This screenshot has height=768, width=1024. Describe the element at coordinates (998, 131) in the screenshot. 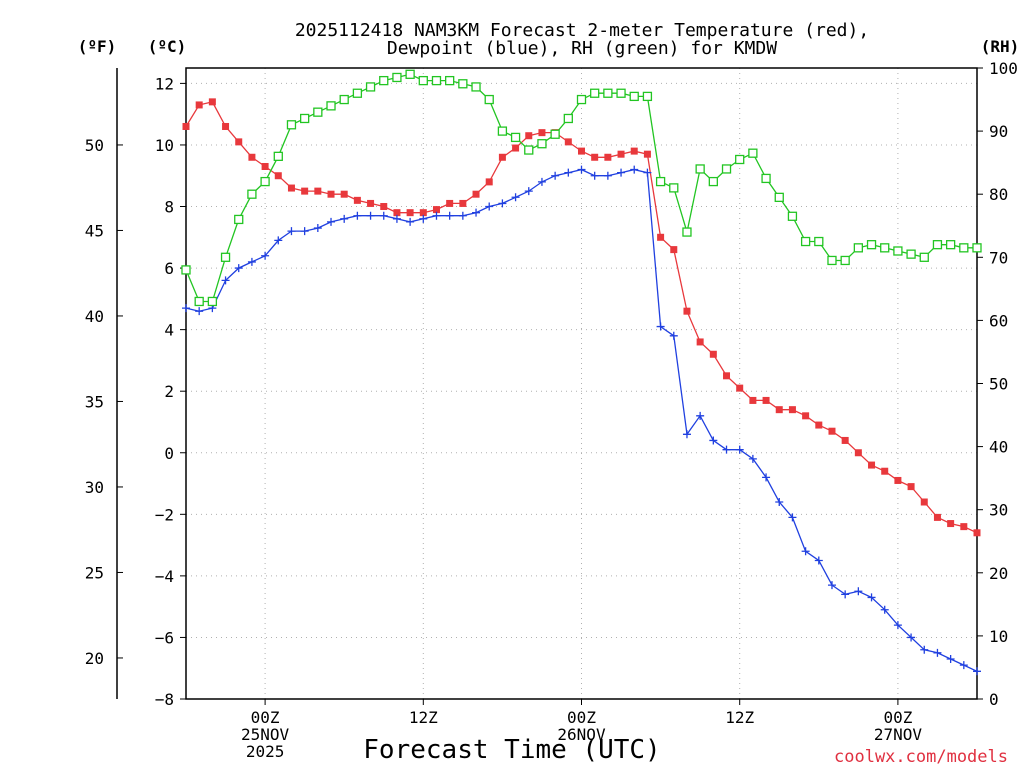

I see `rh-tick-label: 90` at that location.